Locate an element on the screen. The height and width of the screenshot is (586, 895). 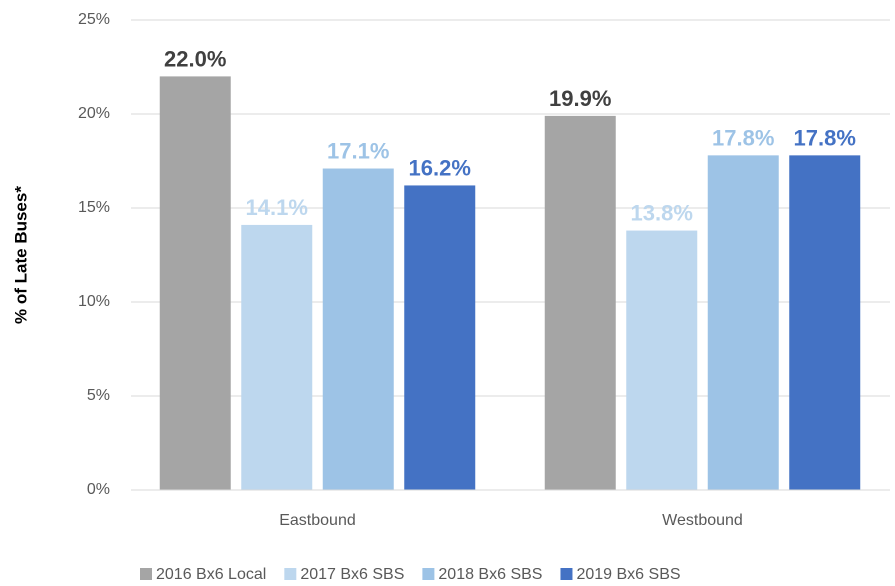
value-label: 14.1% is located at coordinates (277, 207).